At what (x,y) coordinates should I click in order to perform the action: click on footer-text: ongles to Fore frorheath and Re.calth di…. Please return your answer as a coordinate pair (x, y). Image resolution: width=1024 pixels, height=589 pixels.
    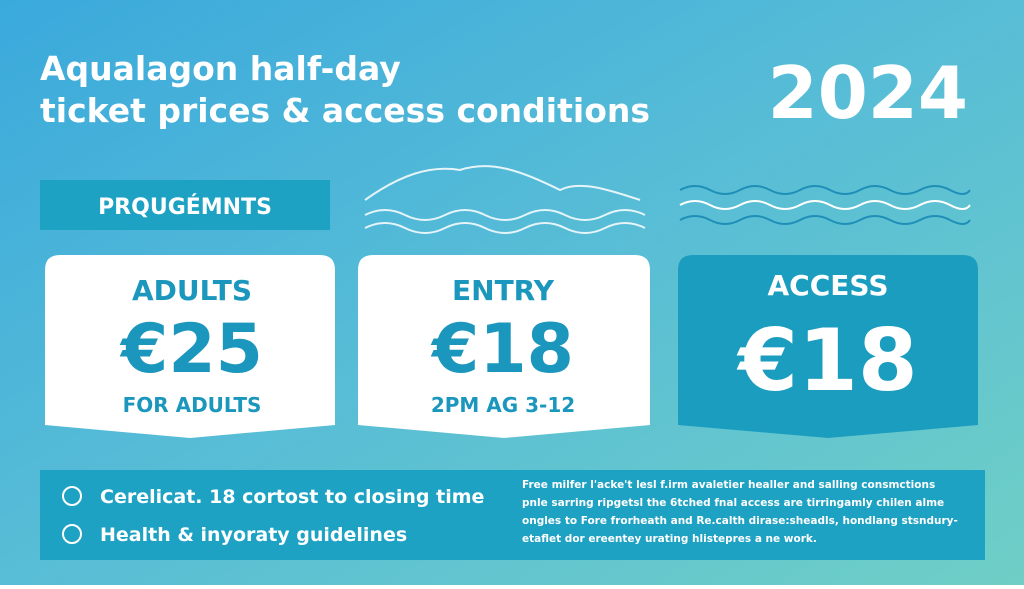
    Looking at the image, I should click on (740, 521).